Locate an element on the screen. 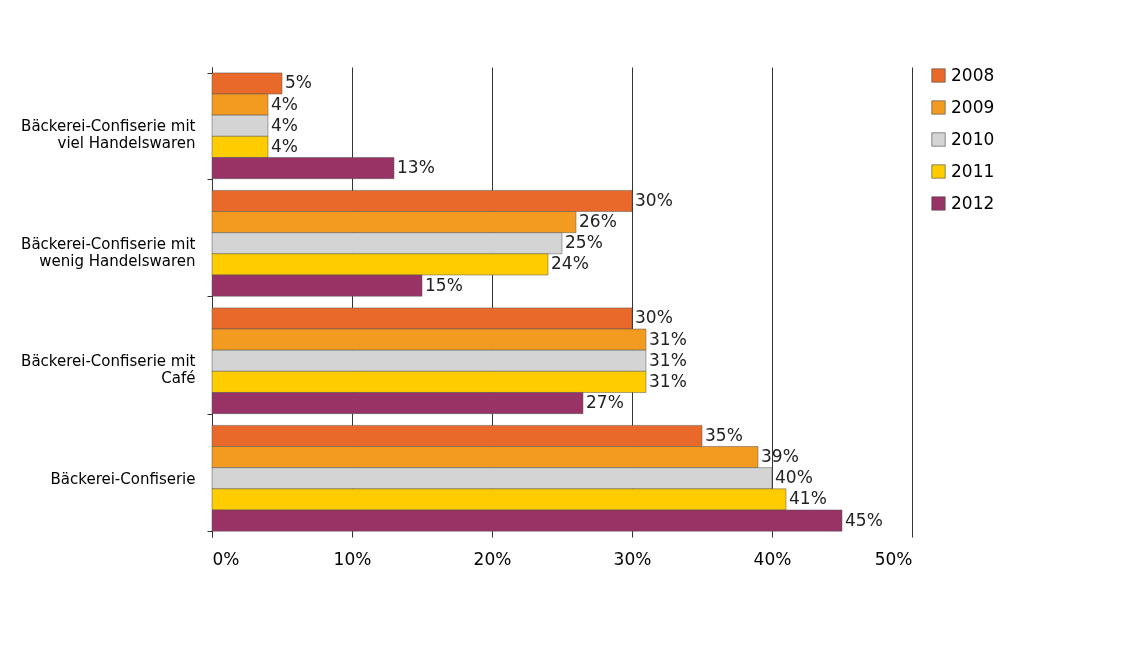  x-tick-label: 20% is located at coordinates (492, 558).